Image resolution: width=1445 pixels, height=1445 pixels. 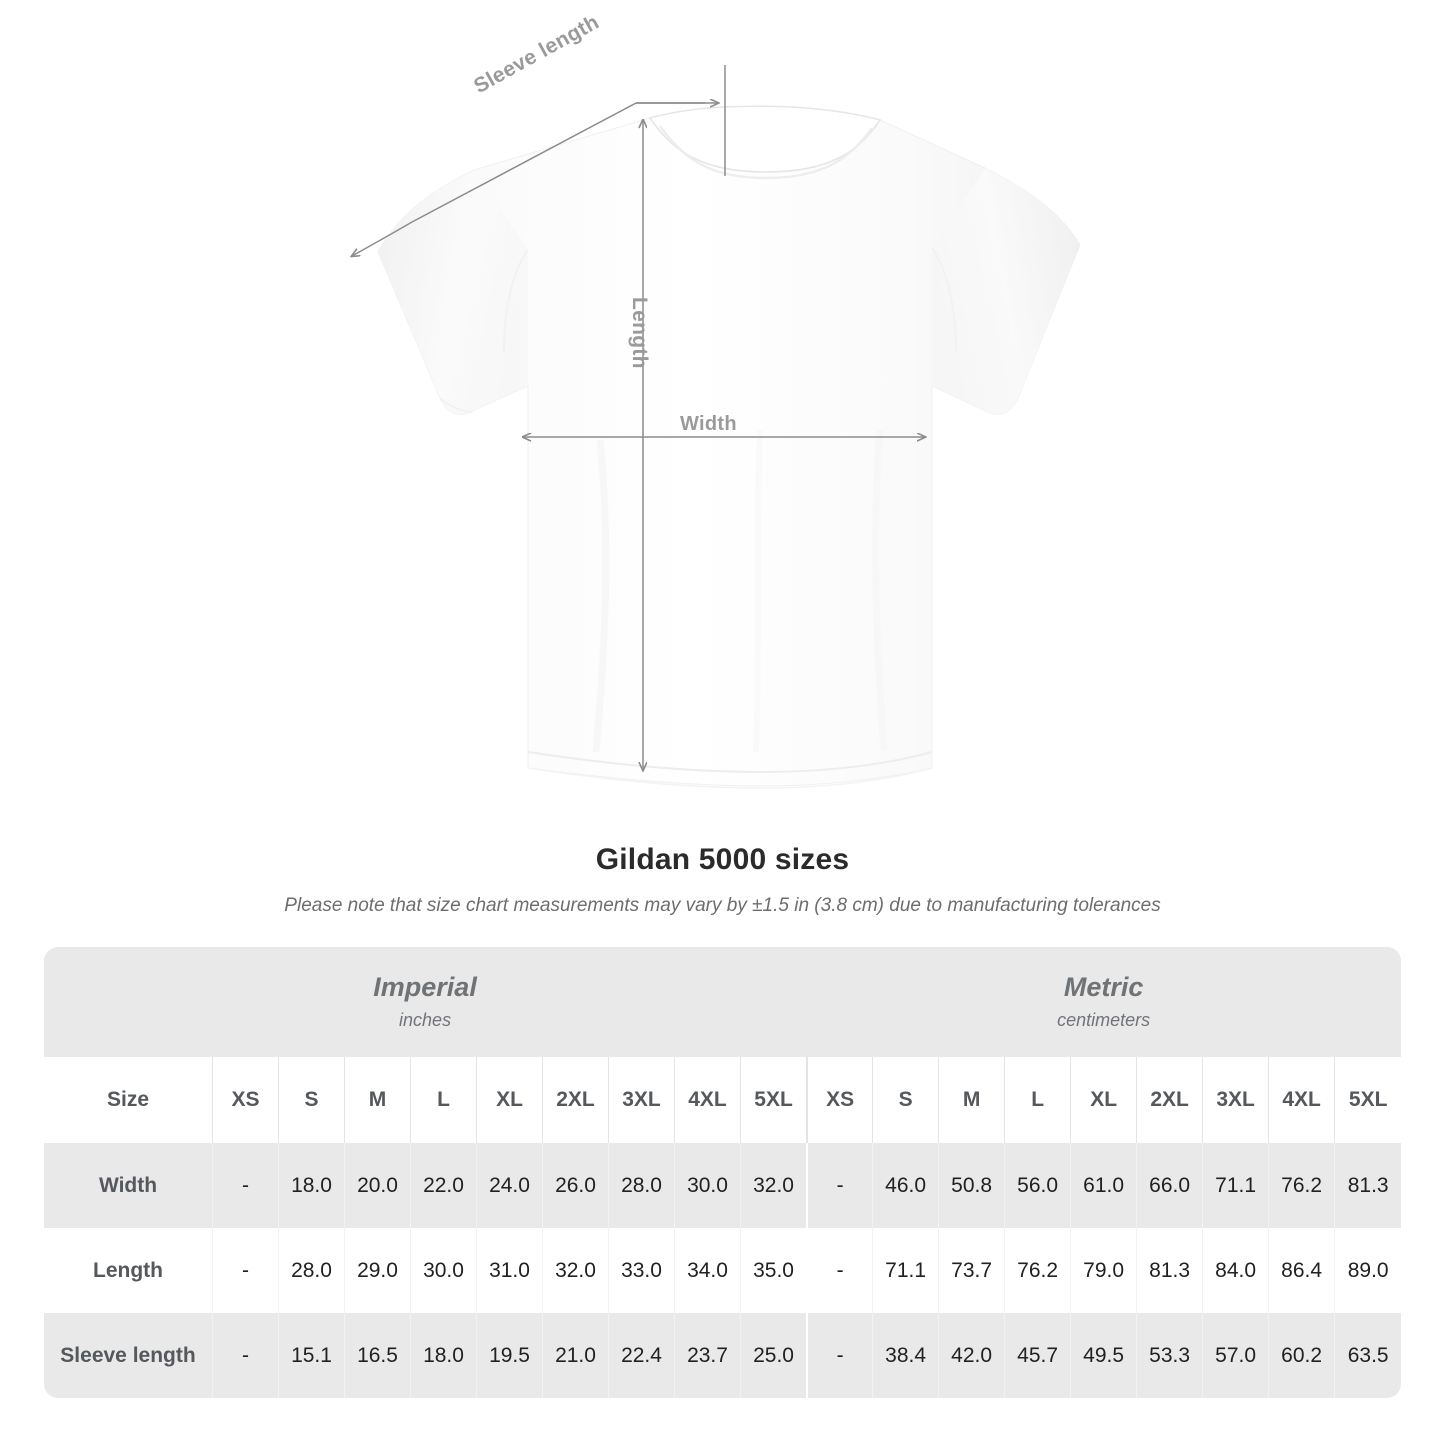 What do you see at coordinates (539, 160) in the screenshot?
I see `sleeve-dimension-line` at bounding box center [539, 160].